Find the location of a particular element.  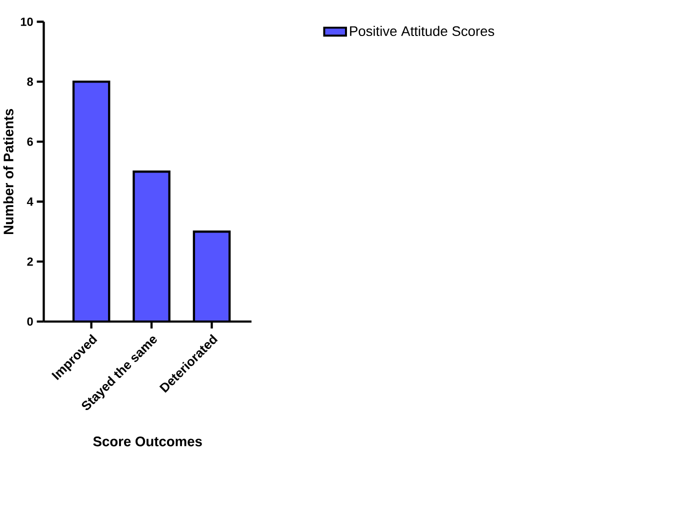

y-tick-label: 10 is located at coordinates (26, 21).